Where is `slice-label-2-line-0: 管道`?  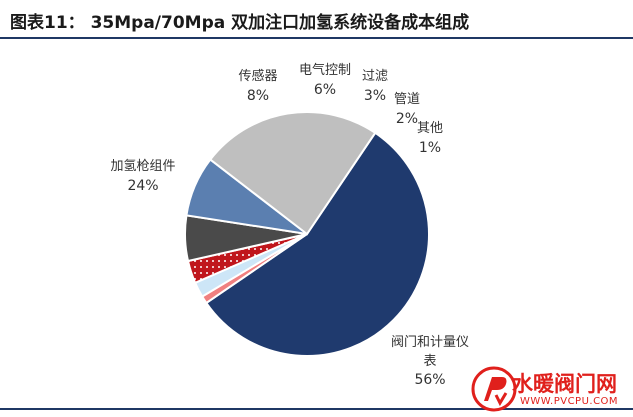
slice-label-2-line-0: 管道 is located at coordinates (407, 99).